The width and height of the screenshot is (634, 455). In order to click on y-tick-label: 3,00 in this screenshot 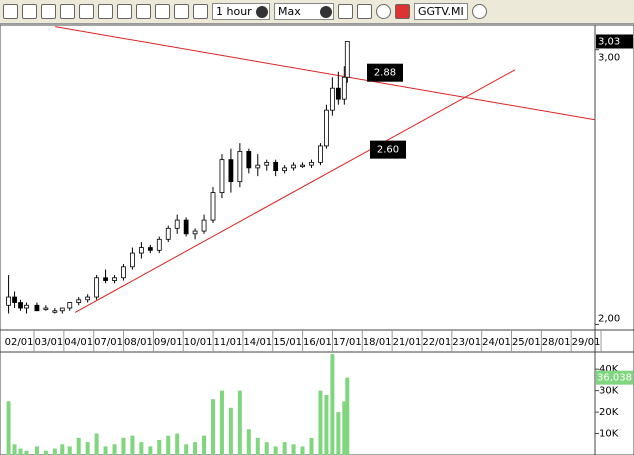, I will do `click(609, 58)`.